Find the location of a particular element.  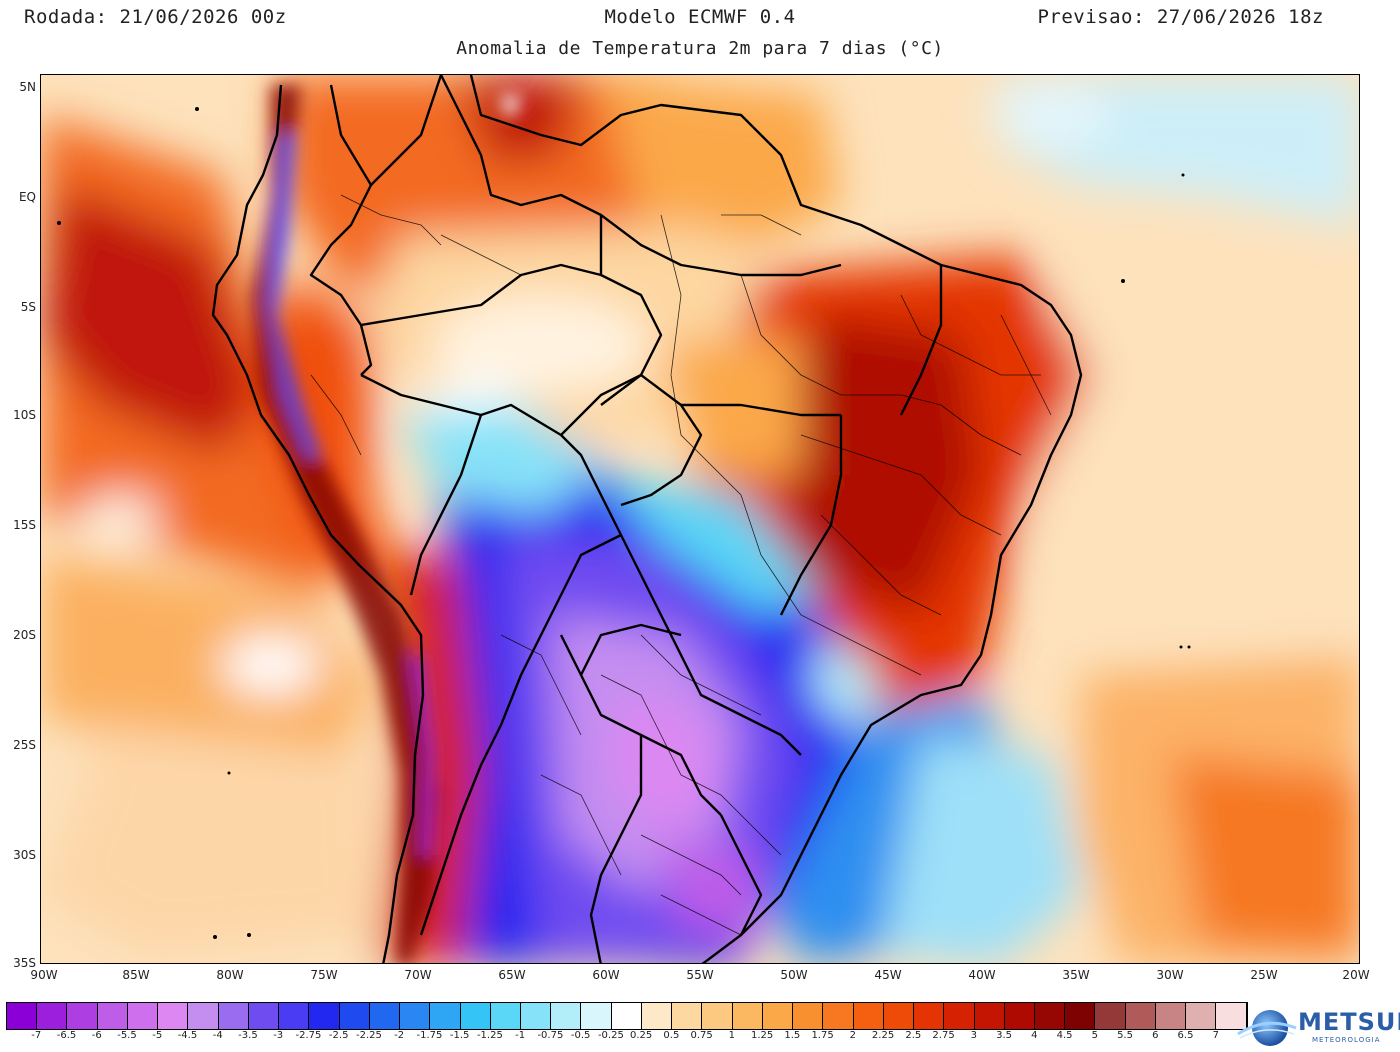

color-scale-label: 6.5 is located at coordinates (1185, 1035).